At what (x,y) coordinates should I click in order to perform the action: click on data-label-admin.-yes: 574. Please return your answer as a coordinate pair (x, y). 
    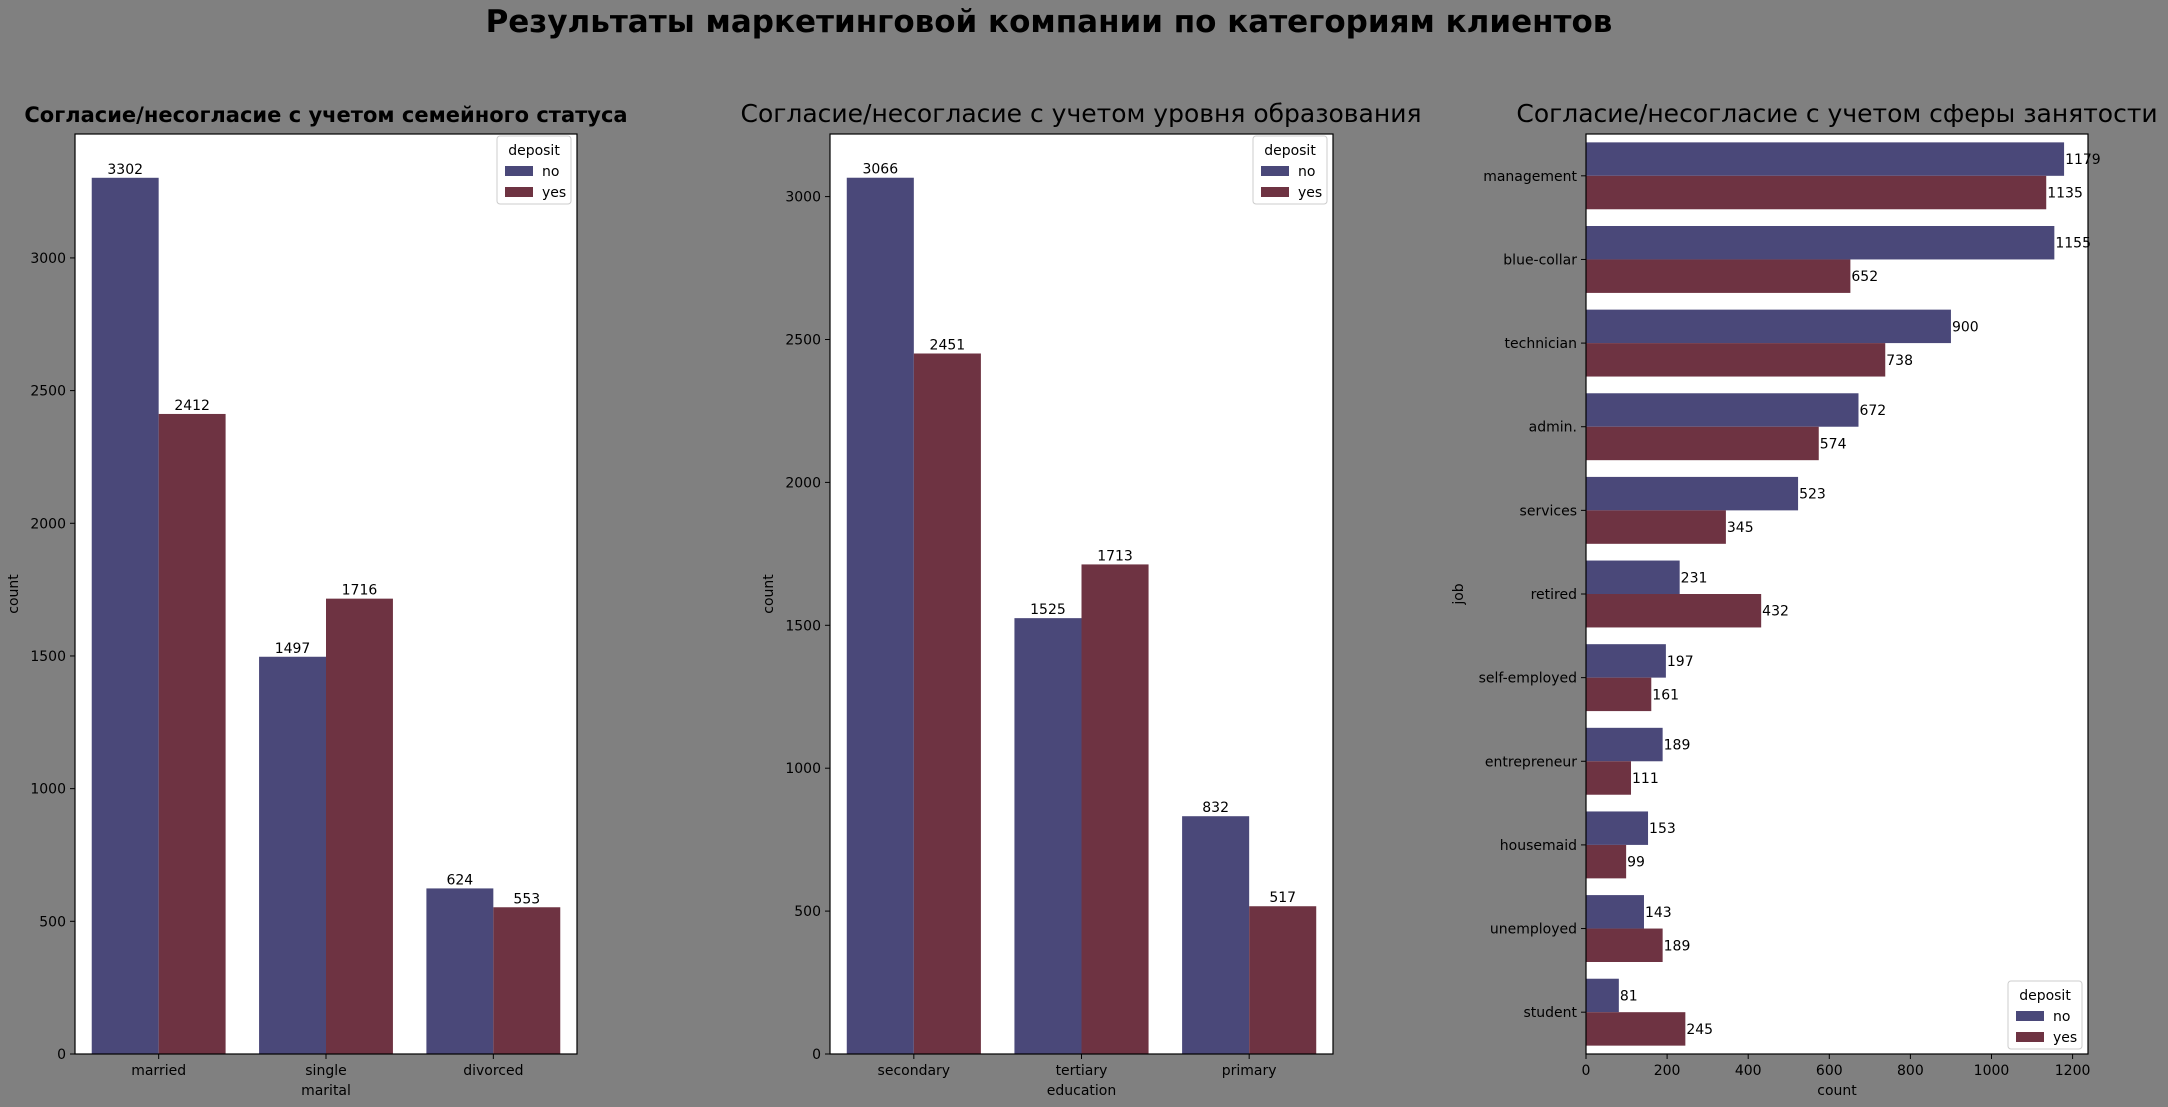
    Looking at the image, I should click on (1833, 444).